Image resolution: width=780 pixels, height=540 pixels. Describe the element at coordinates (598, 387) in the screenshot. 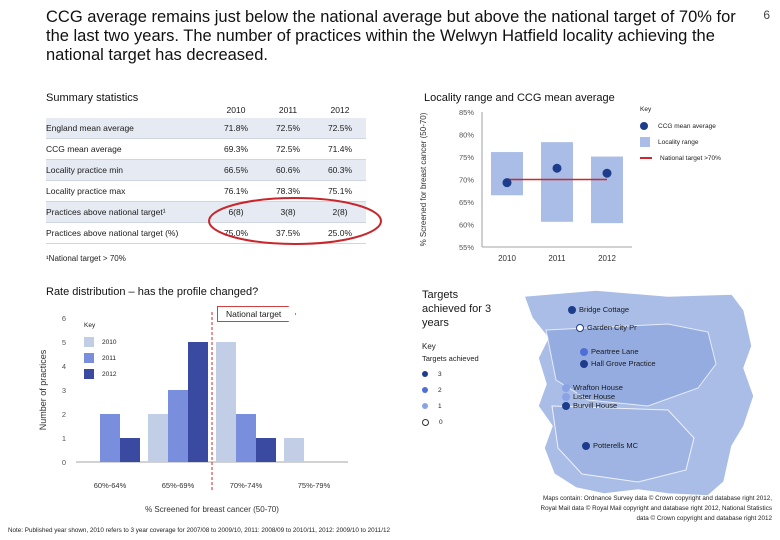

I see `practice-label: Wrafton House` at that location.